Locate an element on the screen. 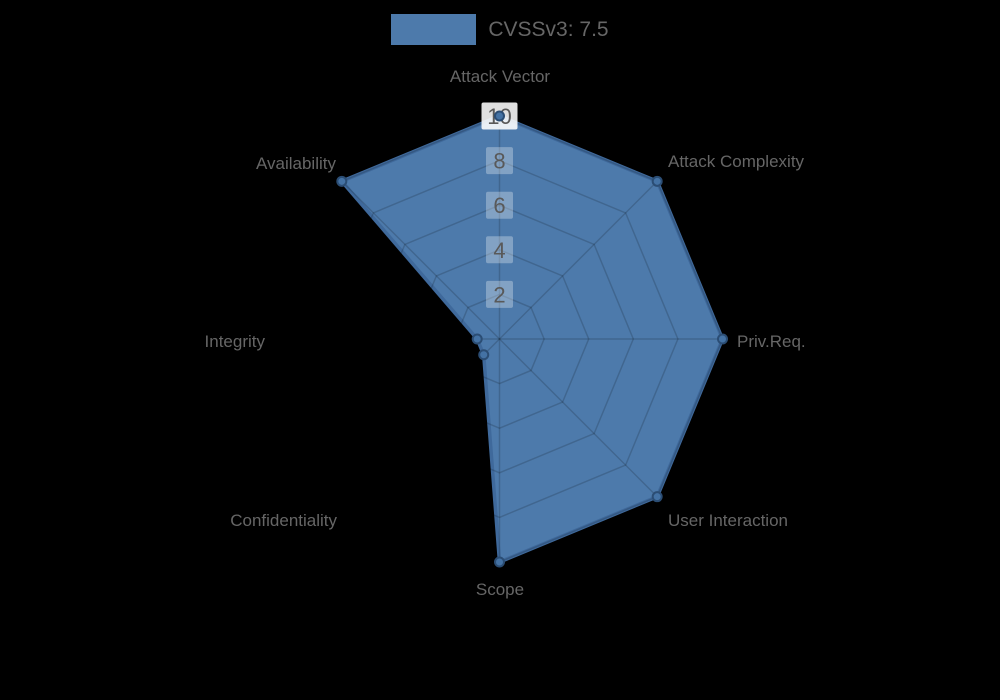 The image size is (1000, 700). tick-label: 4 is located at coordinates (499, 250).